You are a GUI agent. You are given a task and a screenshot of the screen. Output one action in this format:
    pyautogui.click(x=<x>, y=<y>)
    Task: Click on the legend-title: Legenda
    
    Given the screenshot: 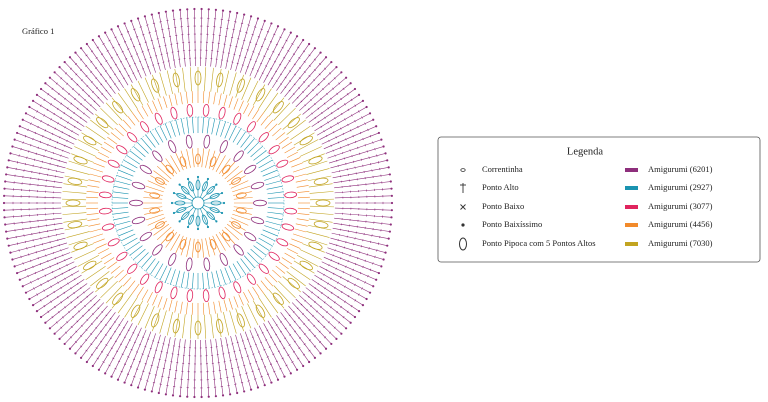 What is the action you would take?
    pyautogui.click(x=585, y=151)
    